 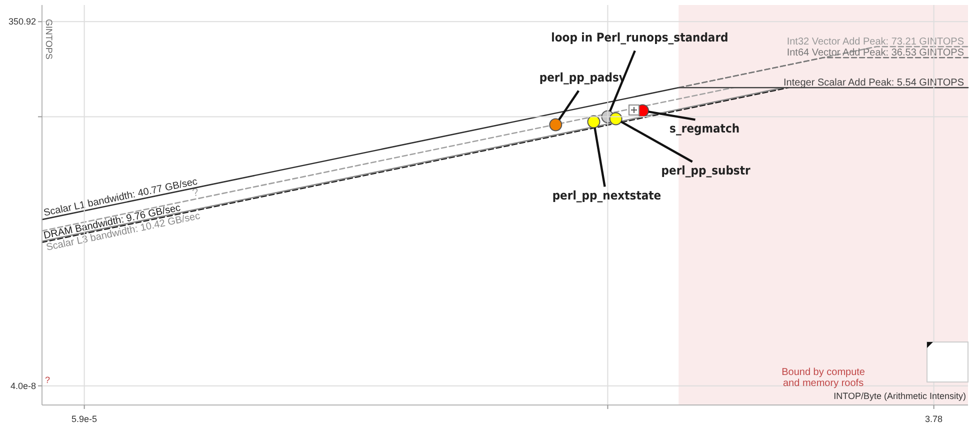 What do you see at coordinates (47, 380) in the screenshot?
I see `annotation: ?` at bounding box center [47, 380].